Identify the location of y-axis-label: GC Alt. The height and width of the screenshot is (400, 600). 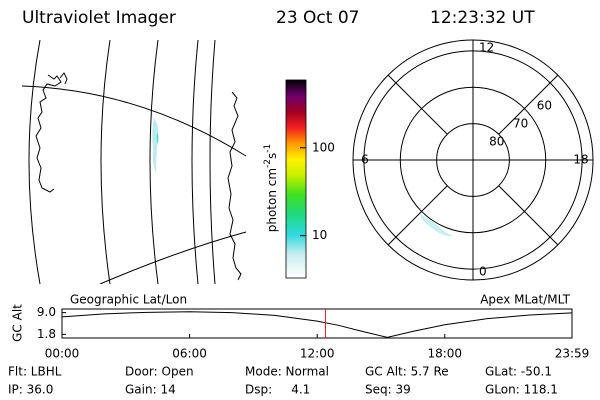
(18, 323).